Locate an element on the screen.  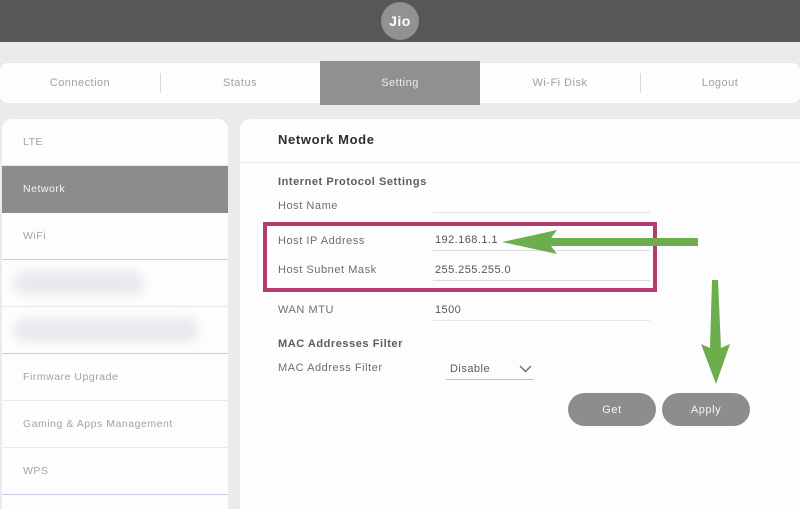
mac-address-filter-value: Disable is located at coordinates (470, 369).